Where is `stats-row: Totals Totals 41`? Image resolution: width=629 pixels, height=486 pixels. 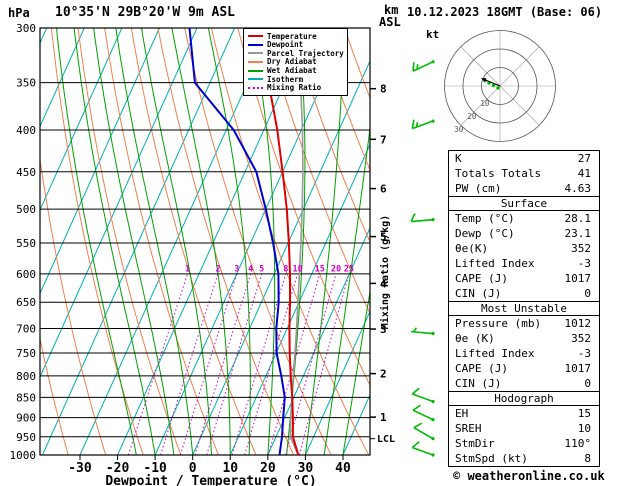
stats-row: Totals Totals 41 is located at coordinates (524, 173).